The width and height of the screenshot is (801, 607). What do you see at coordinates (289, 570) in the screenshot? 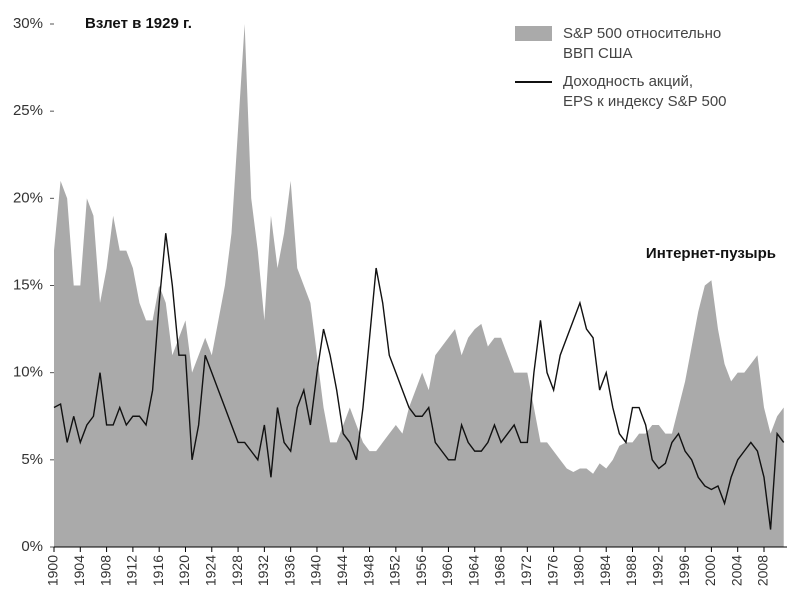
I see `x-tick-label: 1936` at bounding box center [289, 570].